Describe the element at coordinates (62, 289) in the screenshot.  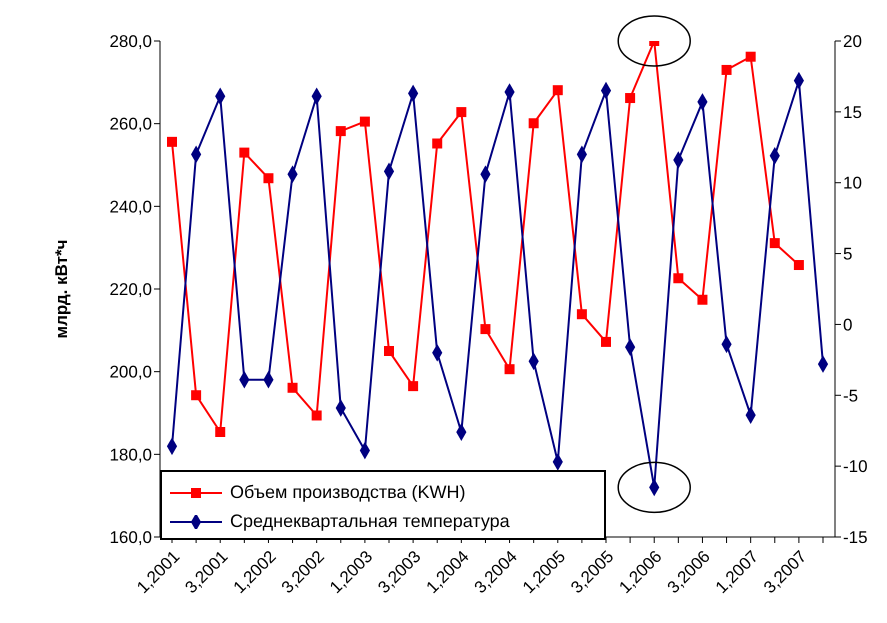
I see `y-axis-title: млрд. кВт*ч` at that location.